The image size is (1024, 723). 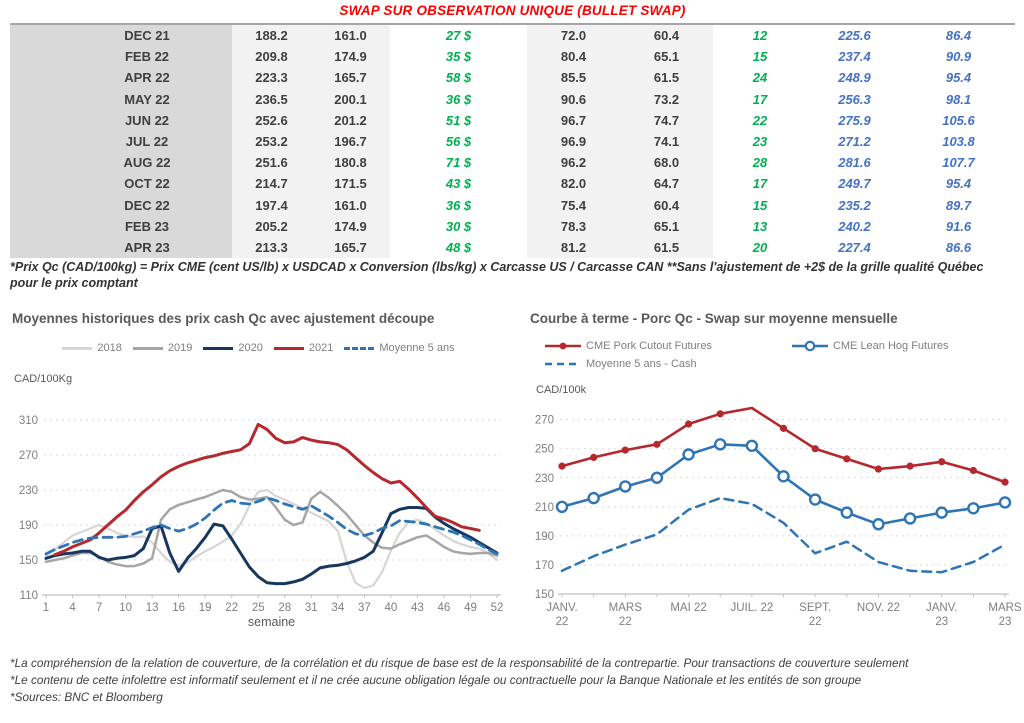 What do you see at coordinates (28, 561) in the screenshot?
I see `svg-text: 150` at bounding box center [28, 561].